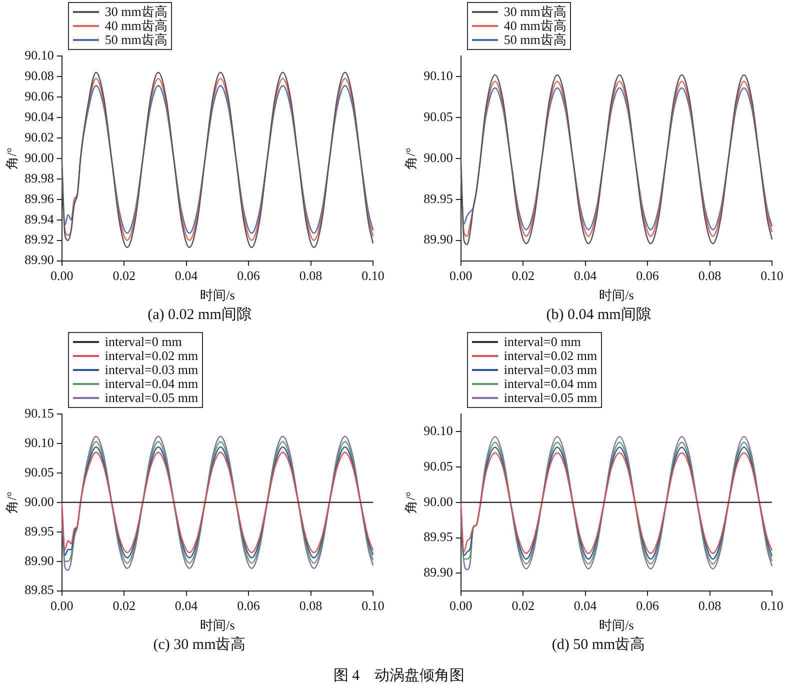  I want to click on y-tick-label: 89.98, so click(39, 178).